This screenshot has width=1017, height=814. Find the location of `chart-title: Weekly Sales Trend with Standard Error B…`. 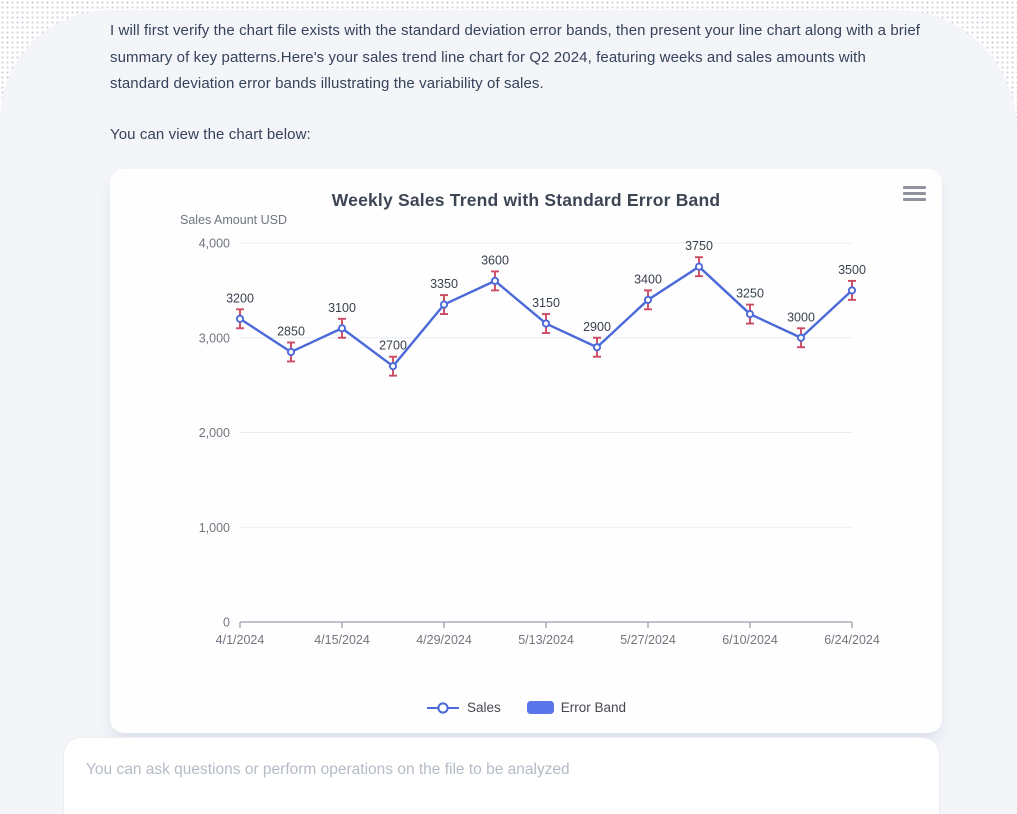

chart-title: Weekly Sales Trend with Standard Error B… is located at coordinates (526, 200).